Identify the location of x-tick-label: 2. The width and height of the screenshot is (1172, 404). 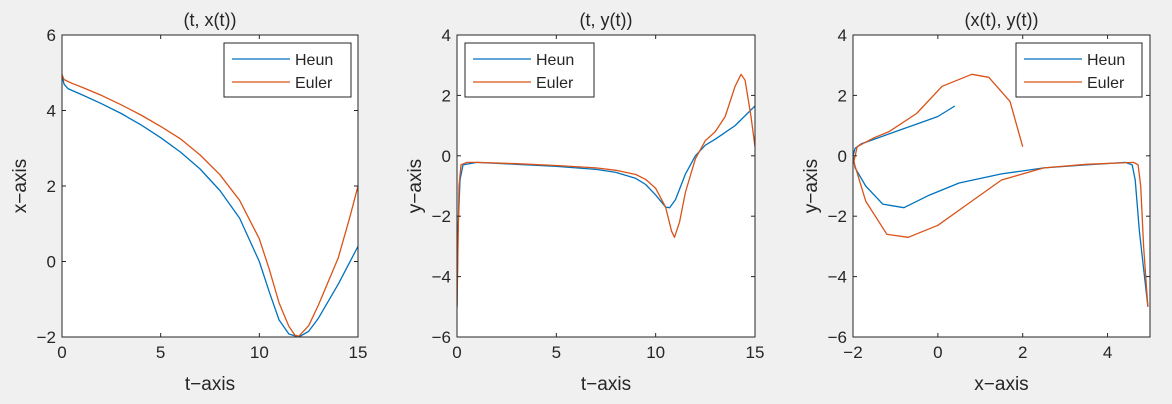
(1022, 352).